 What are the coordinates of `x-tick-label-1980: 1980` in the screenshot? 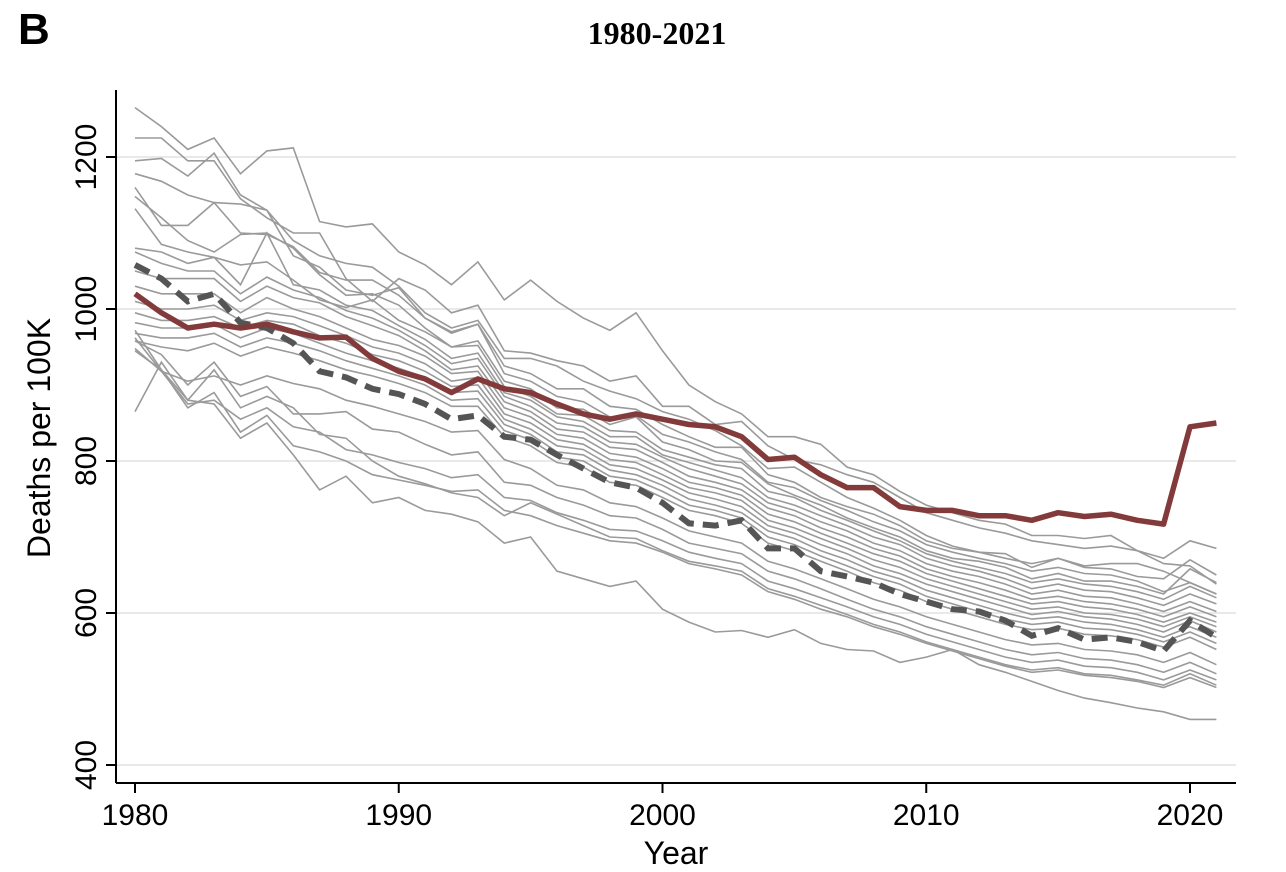 It's located at (135, 815).